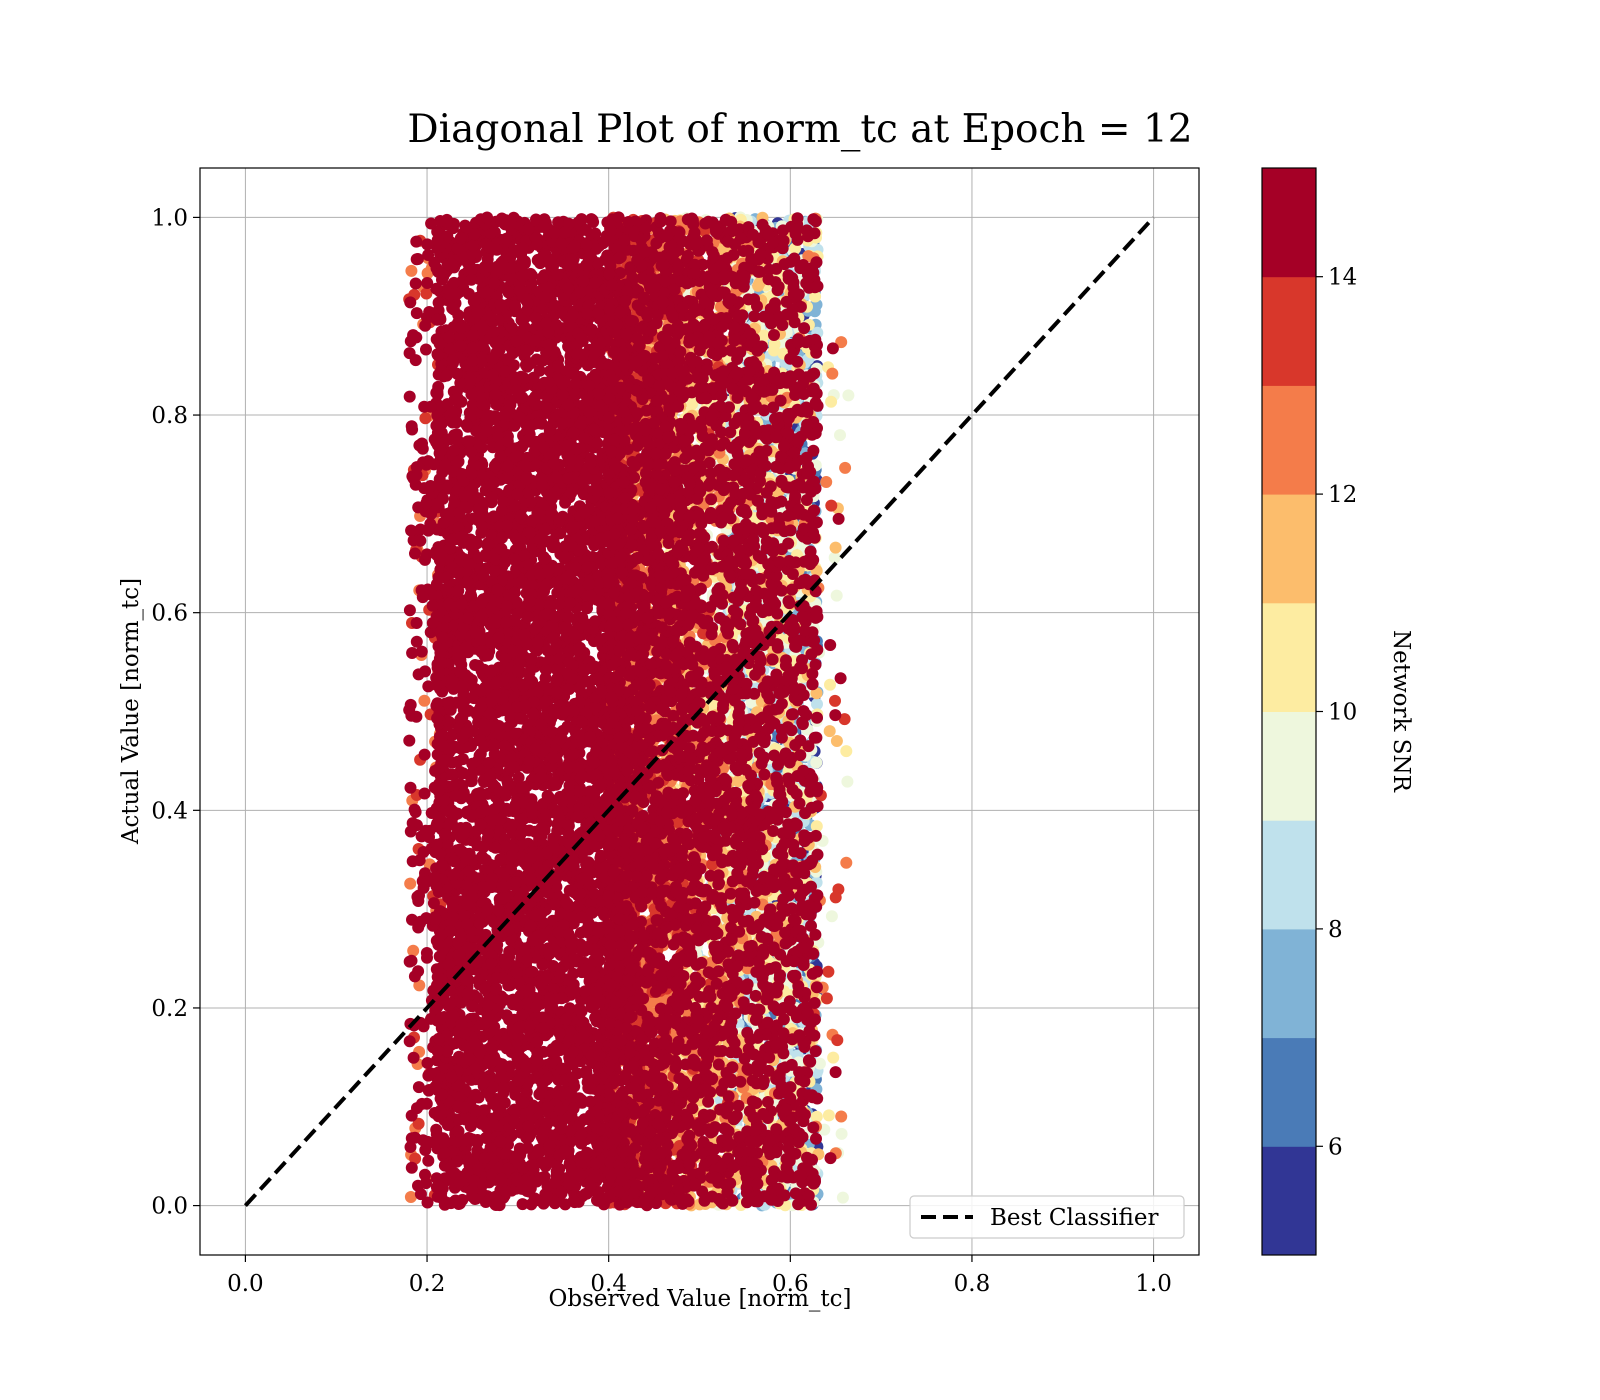  Describe the element at coordinates (799, 129) in the screenshot. I see `chart-title: Diagonal Plot of norm_tc at Epoch = 12` at that location.